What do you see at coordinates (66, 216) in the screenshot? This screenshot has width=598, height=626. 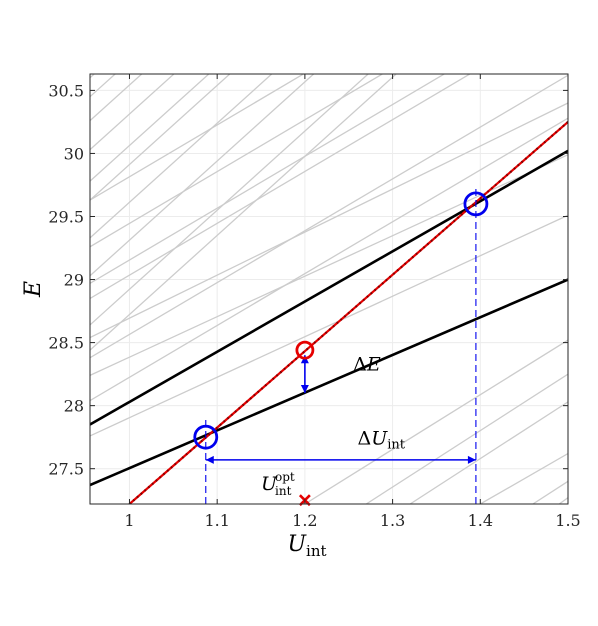 I see `y-tick-label: 29.5` at bounding box center [66, 216].